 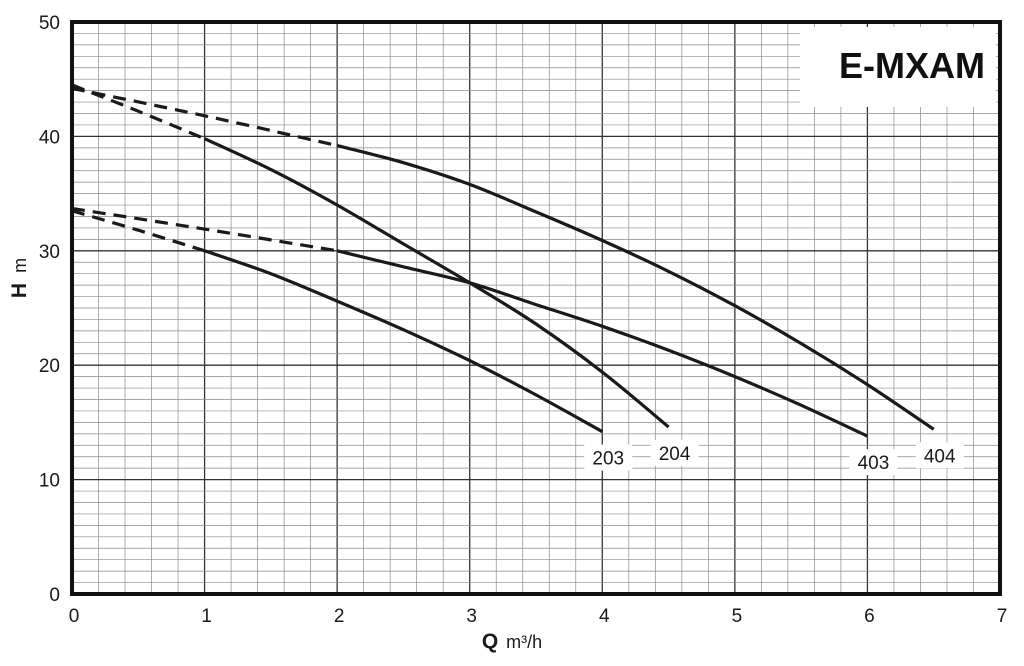 I want to click on curve-label-text: 404, so click(x=940, y=456).